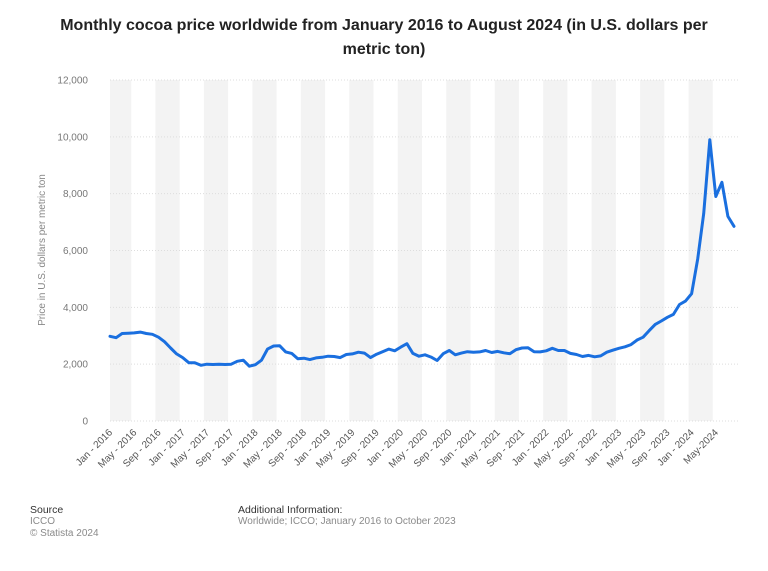 Image resolution: width=768 pixels, height=571 pixels. Describe the element at coordinates (72, 137) in the screenshot. I see `y-tick-label: 10,000` at that location.